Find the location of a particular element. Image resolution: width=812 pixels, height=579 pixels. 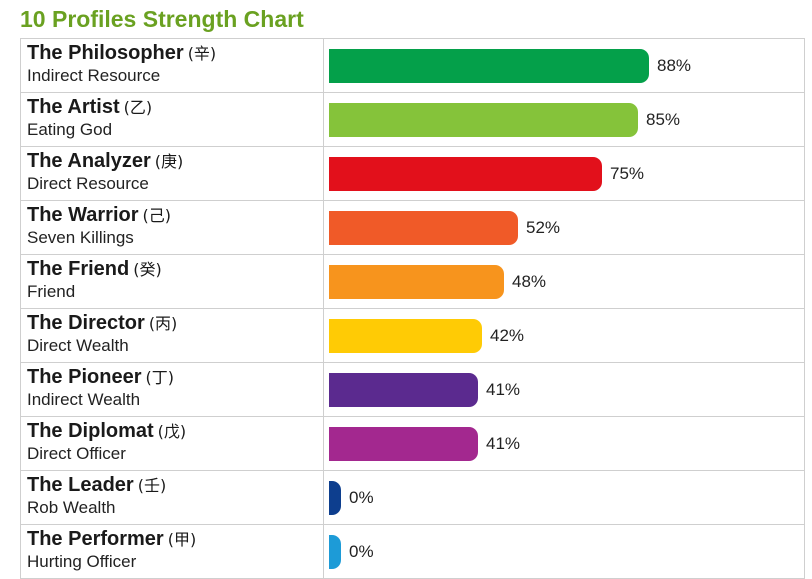

profile-label-cell: The Pioneer (丁) Indirect Wealth is located at coordinates (172, 389).